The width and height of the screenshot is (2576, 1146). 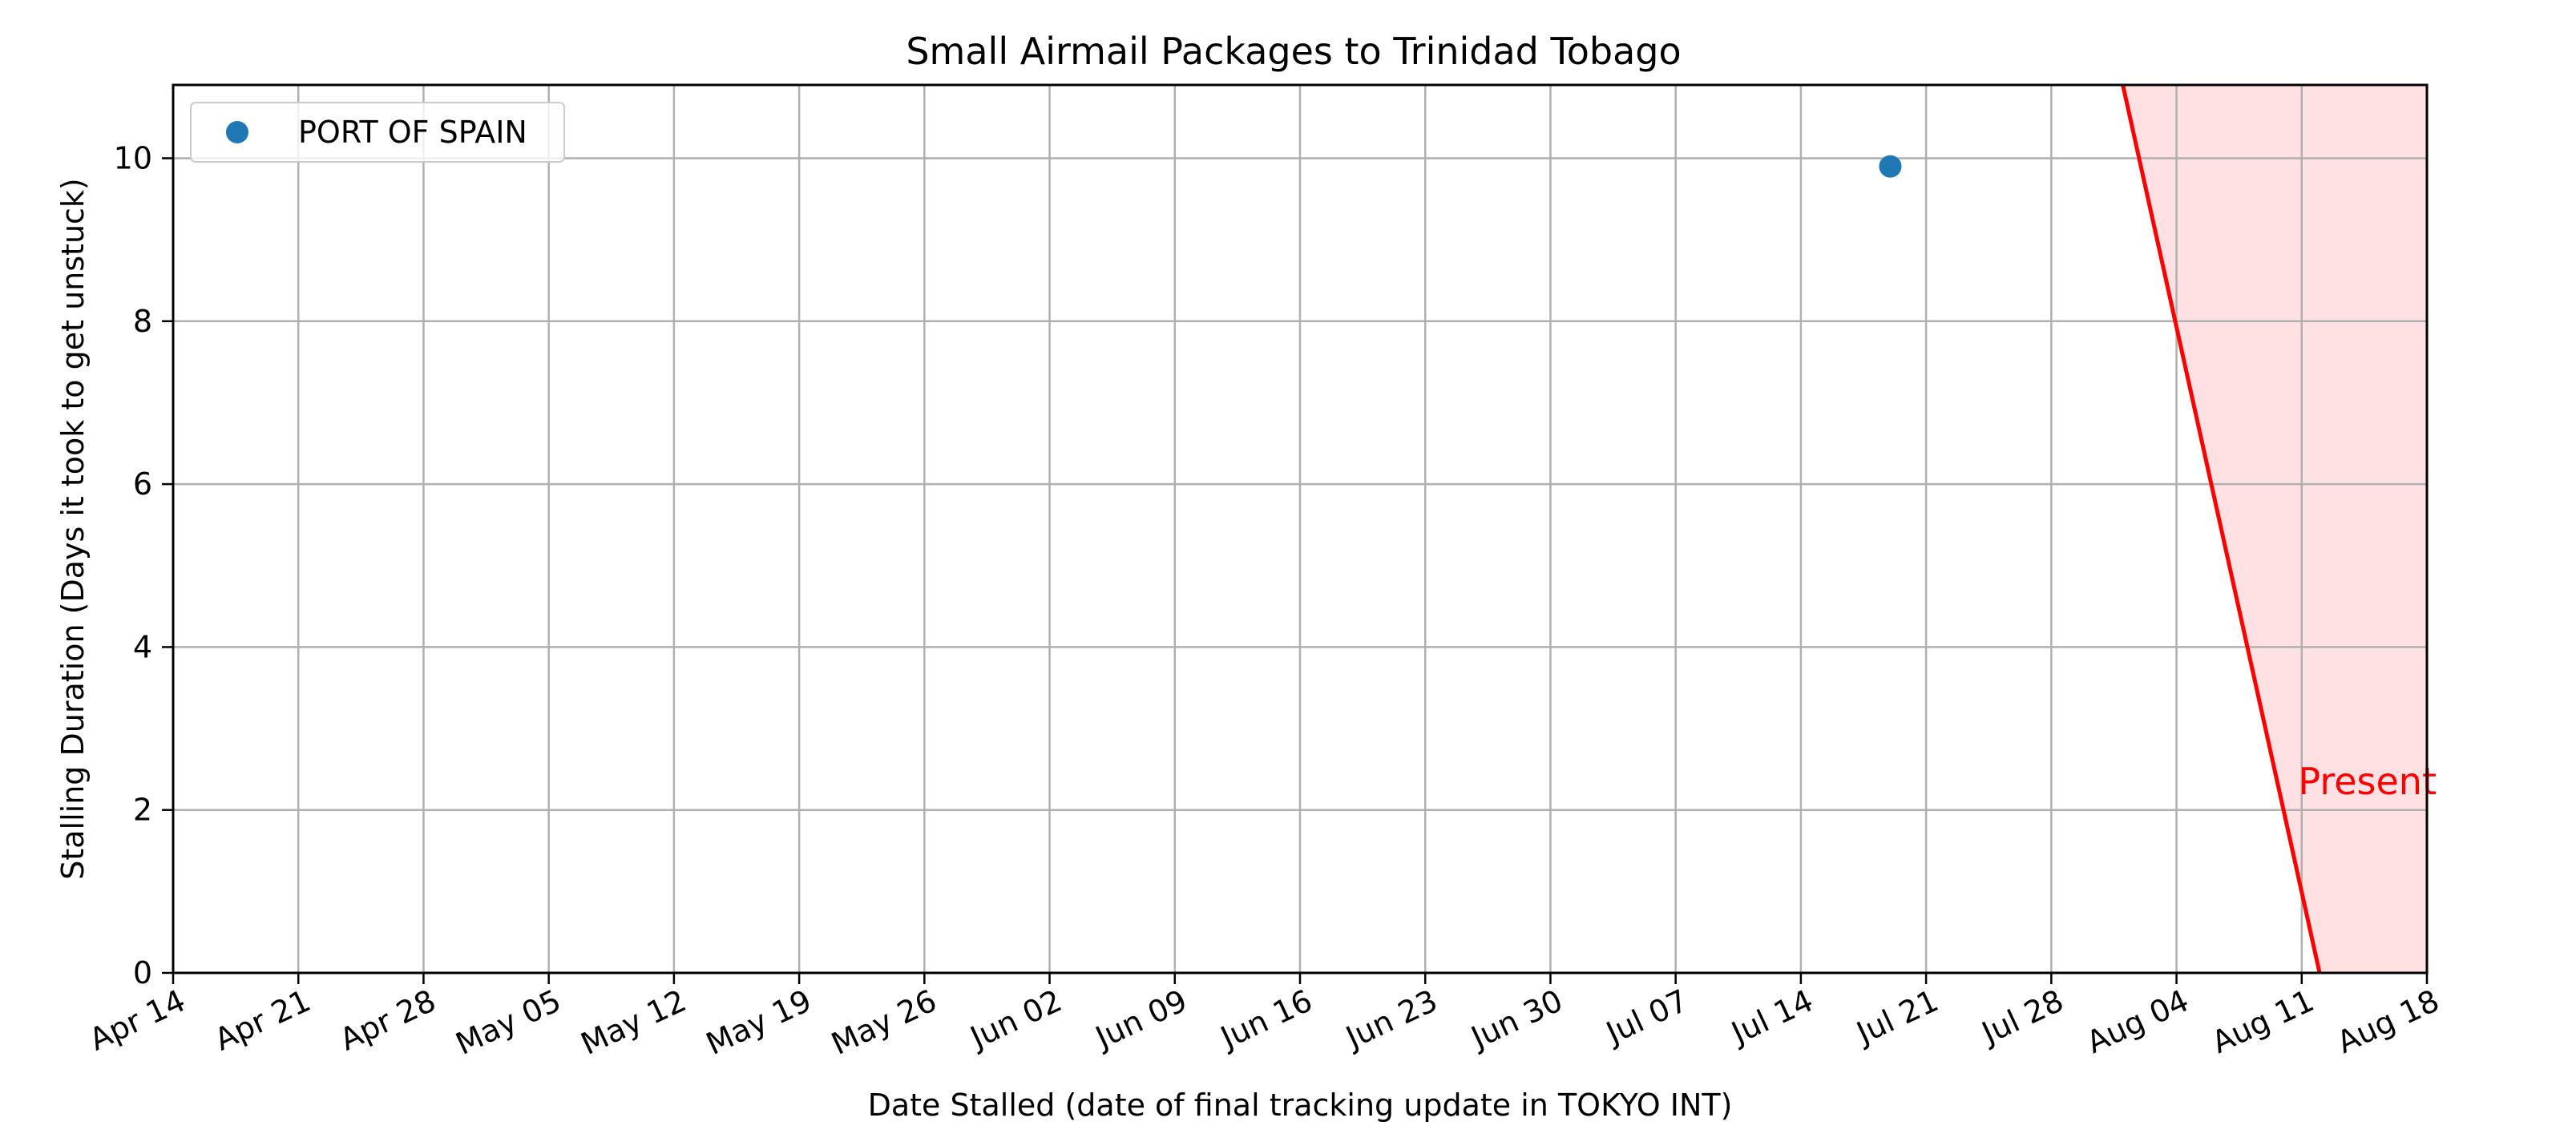 I want to click on present-region, so click(x=2274, y=529).